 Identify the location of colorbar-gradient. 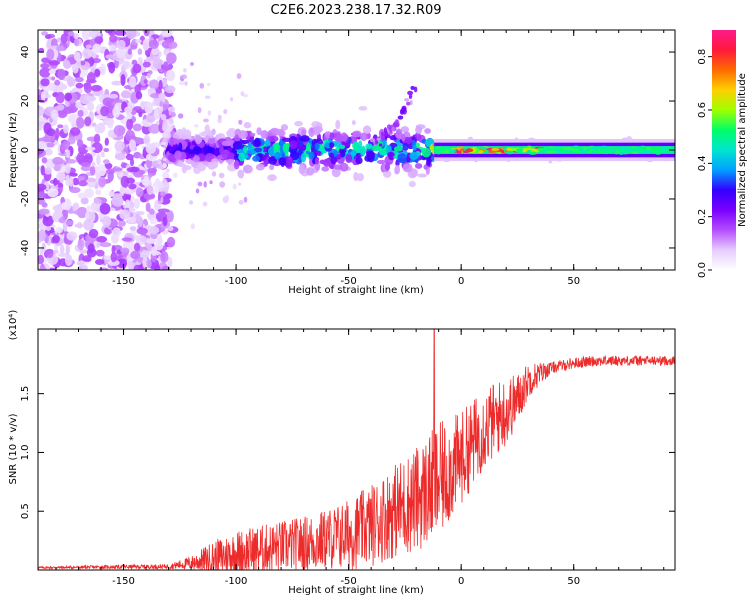
(724, 150).